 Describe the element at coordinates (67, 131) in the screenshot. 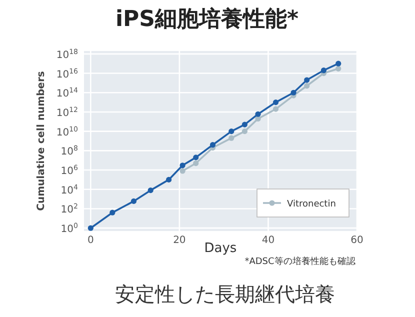

I see `y-tick-label: 10$^{10}$` at that location.